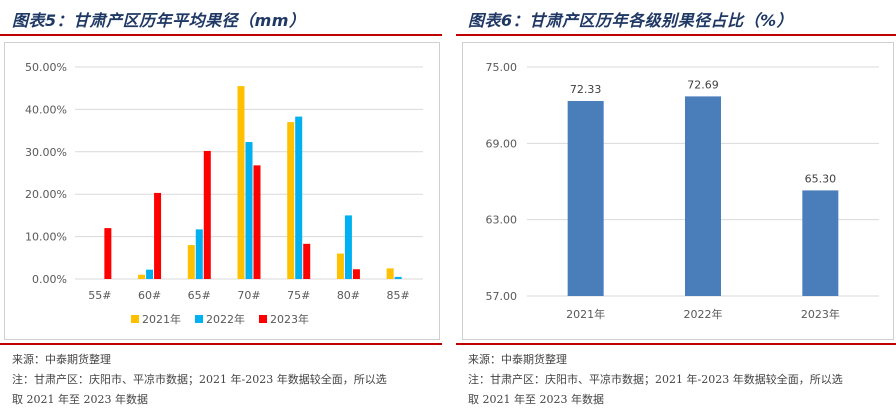 The width and height of the screenshot is (896, 410). What do you see at coordinates (191, 262) in the screenshot?
I see `bar-2021年-65#` at bounding box center [191, 262].